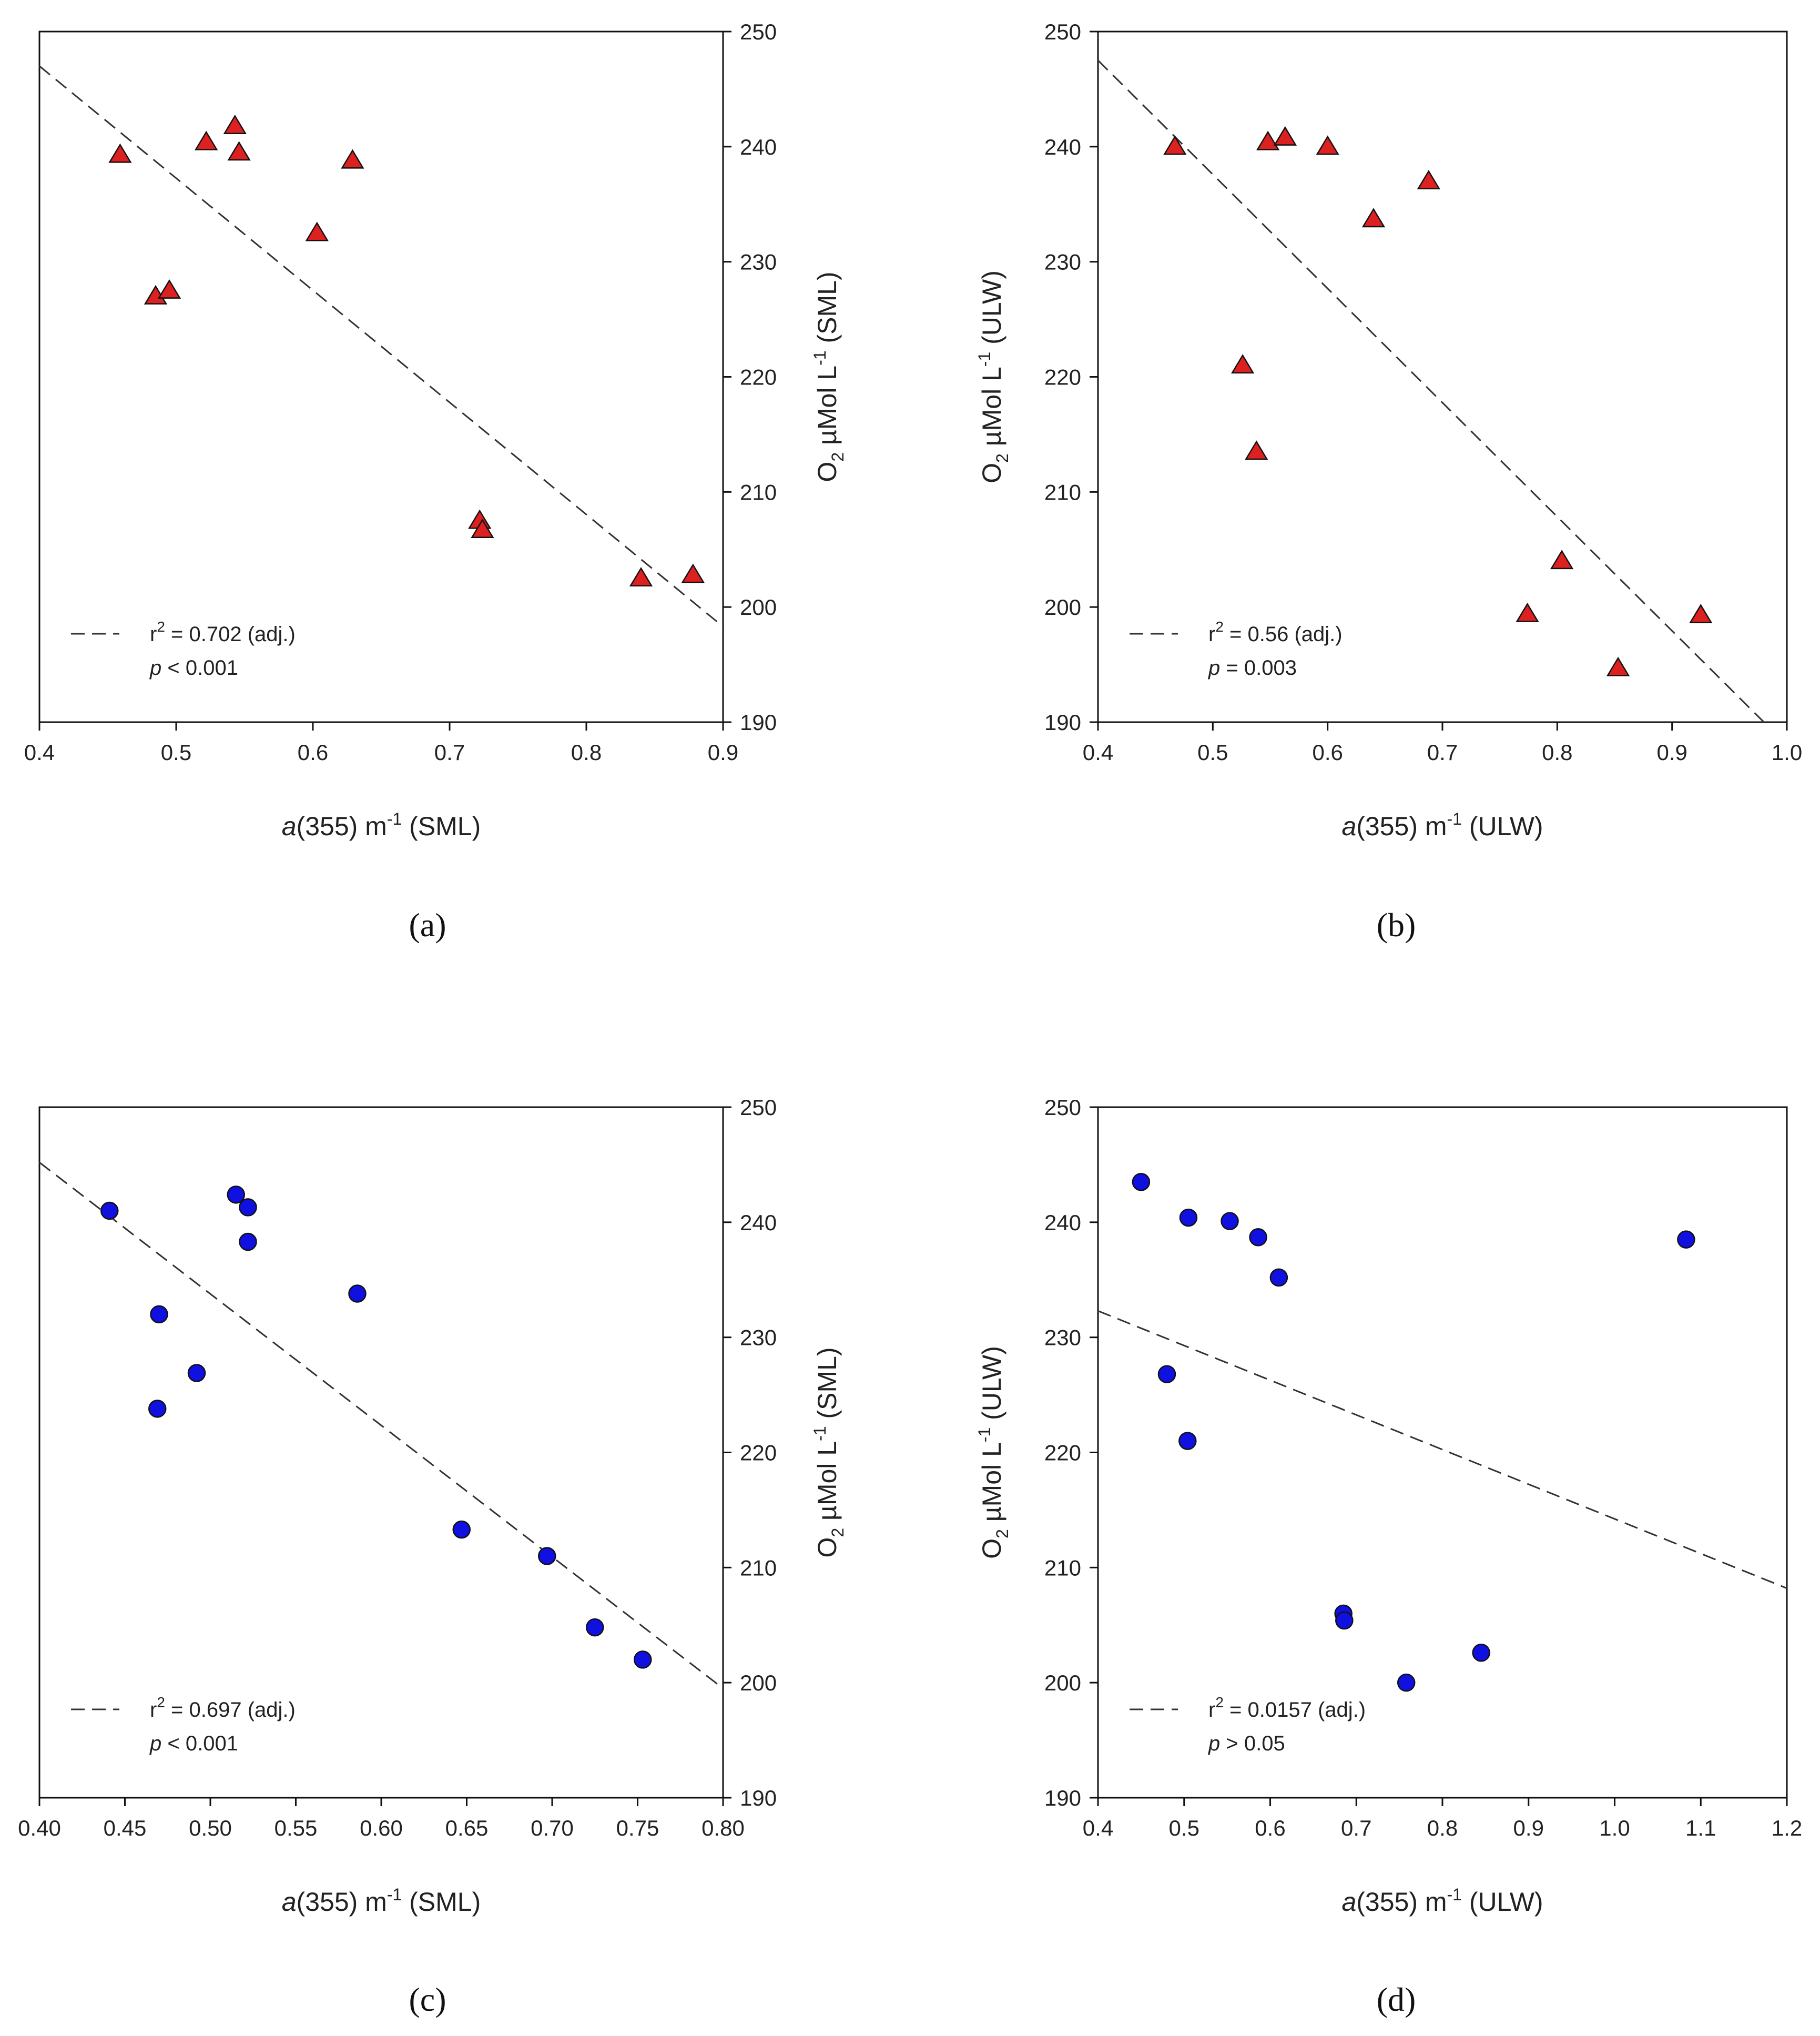 The image size is (1820, 2036). What do you see at coordinates (1671, 752) in the screenshot?
I see `x-tick-label: 0.9` at bounding box center [1671, 752].